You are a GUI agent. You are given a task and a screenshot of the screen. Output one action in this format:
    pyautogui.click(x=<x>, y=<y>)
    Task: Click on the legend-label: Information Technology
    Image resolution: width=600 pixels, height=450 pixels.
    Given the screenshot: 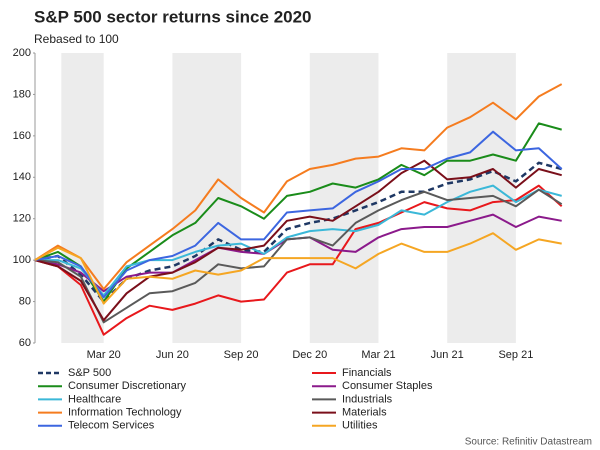 What is the action you would take?
    pyautogui.click(x=125, y=413)
    